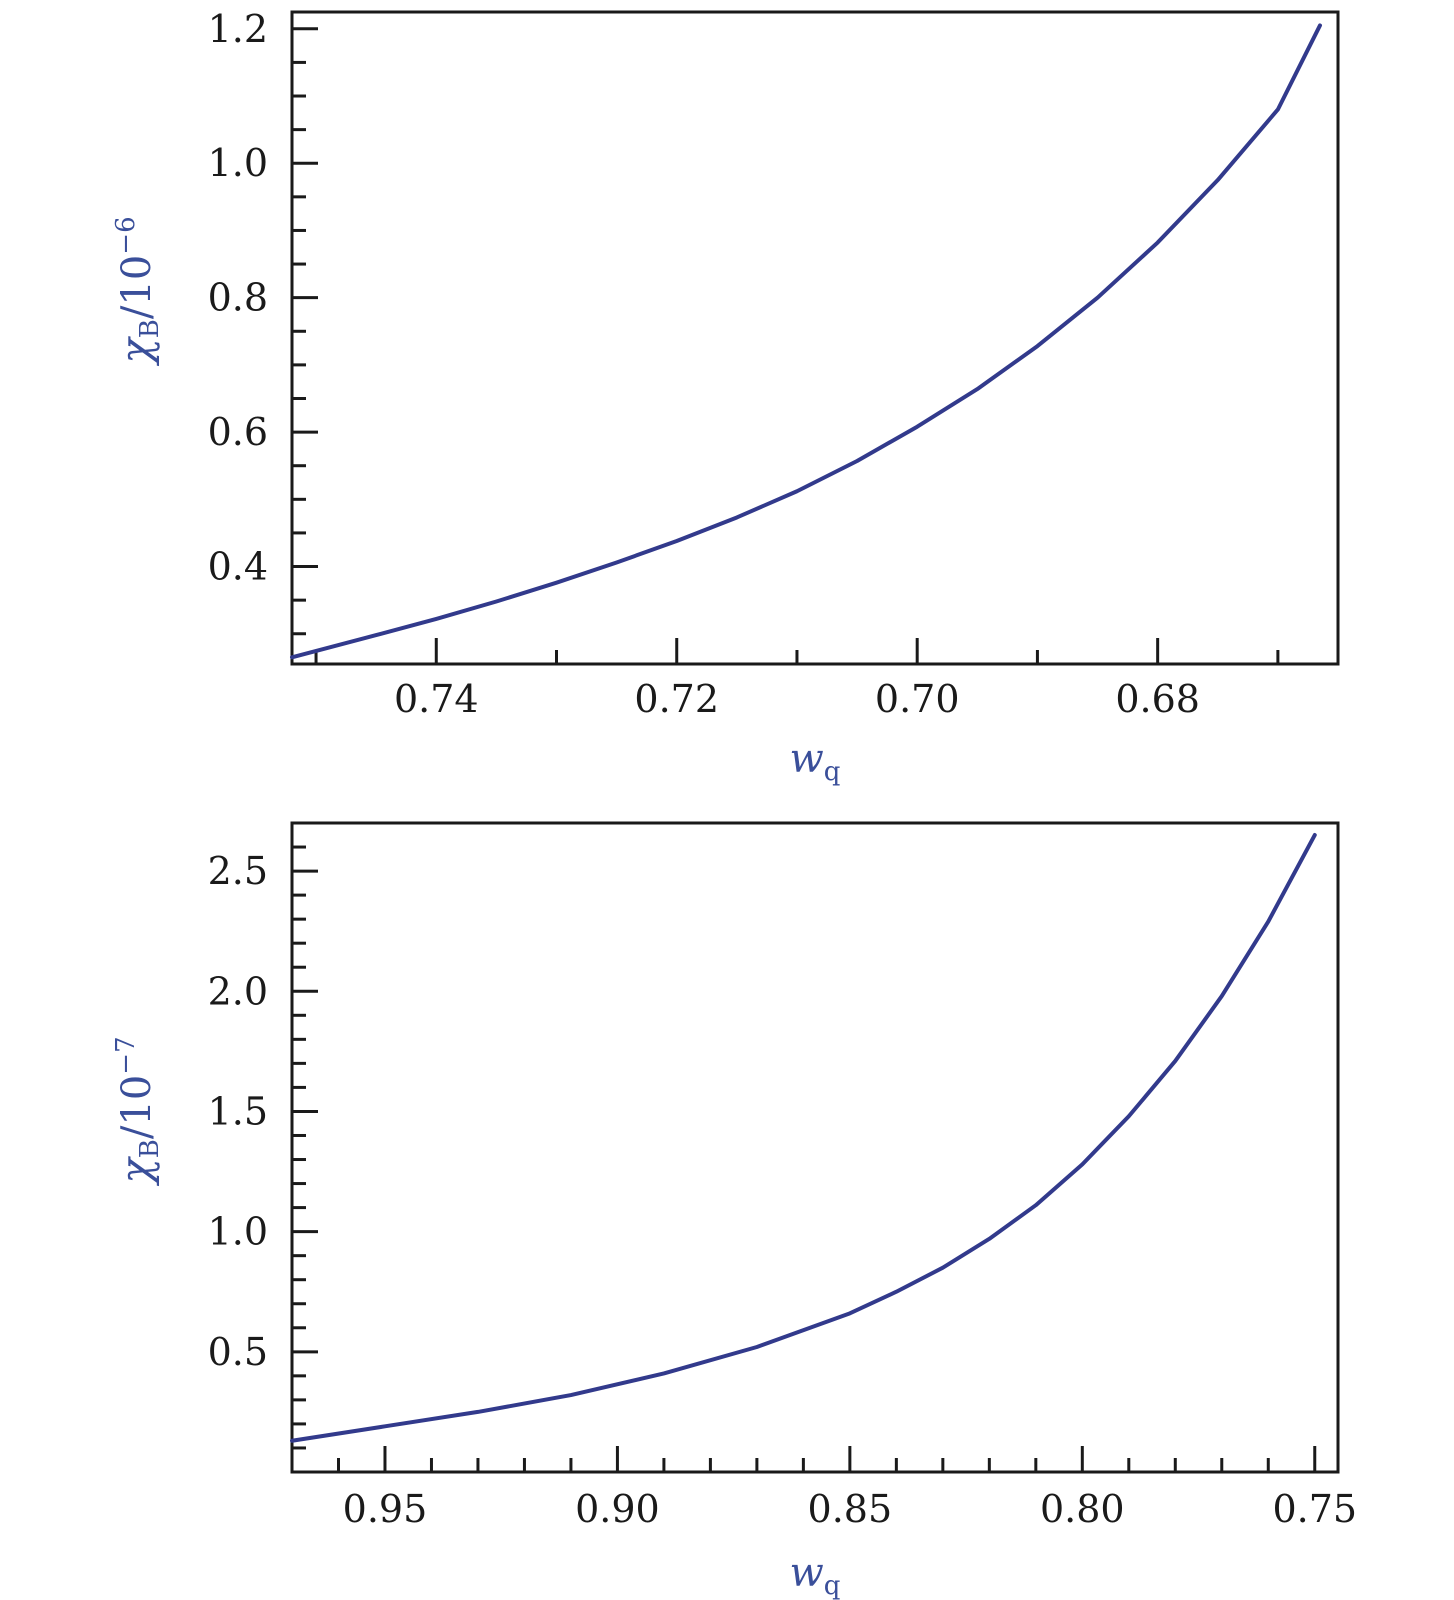 This screenshot has width=1454, height=1600. Describe the element at coordinates (138, 1111) in the screenshot. I see `y-axis-title: χB/10−7` at that location.